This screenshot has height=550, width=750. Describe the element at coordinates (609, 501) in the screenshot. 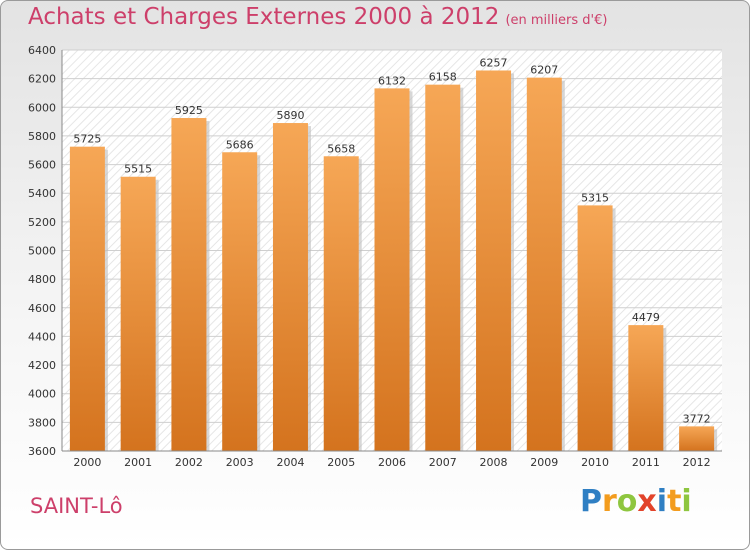

I see `logo-letter: r` at that location.